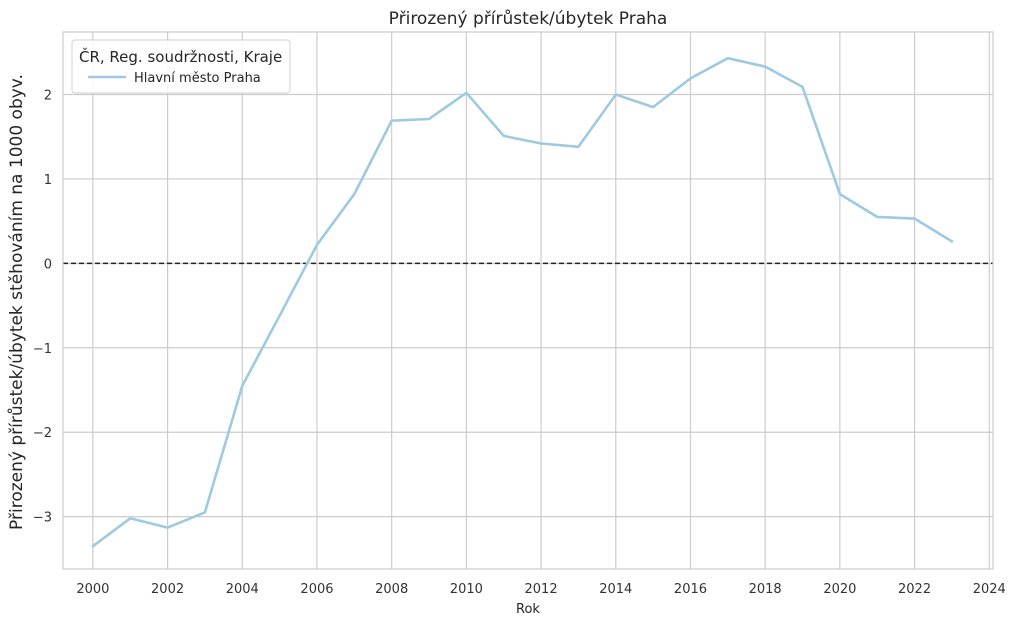 This screenshot has height=628, width=1015. I want to click on legend-entry-label: Hlavní město Praha, so click(197, 78).